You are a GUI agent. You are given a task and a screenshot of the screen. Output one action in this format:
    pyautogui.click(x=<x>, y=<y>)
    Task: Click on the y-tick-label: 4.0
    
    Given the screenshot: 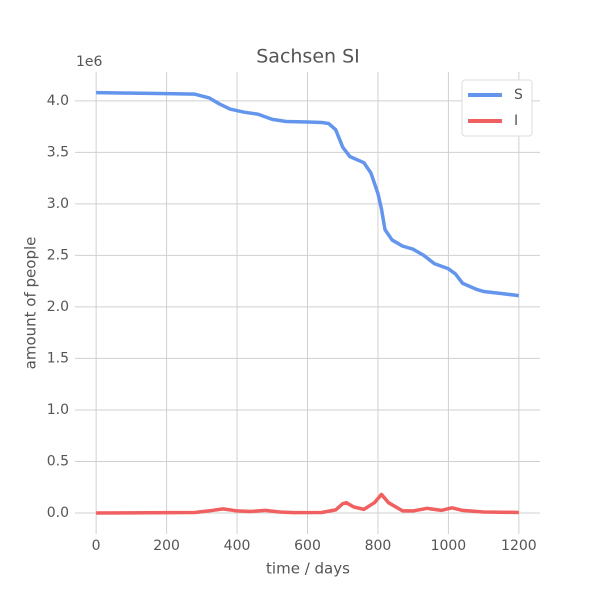 What is the action you would take?
    pyautogui.click(x=58, y=101)
    